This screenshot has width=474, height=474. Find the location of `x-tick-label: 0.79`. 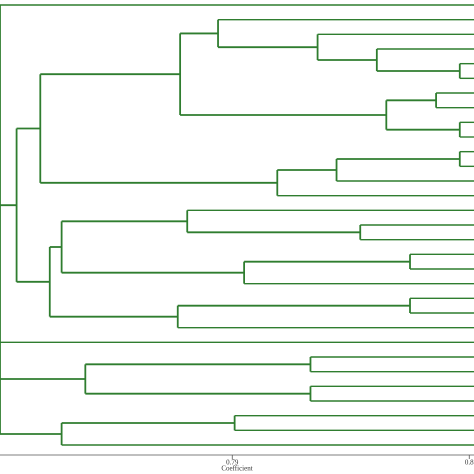

x-tick-label: 0.79 is located at coordinates (232, 463).